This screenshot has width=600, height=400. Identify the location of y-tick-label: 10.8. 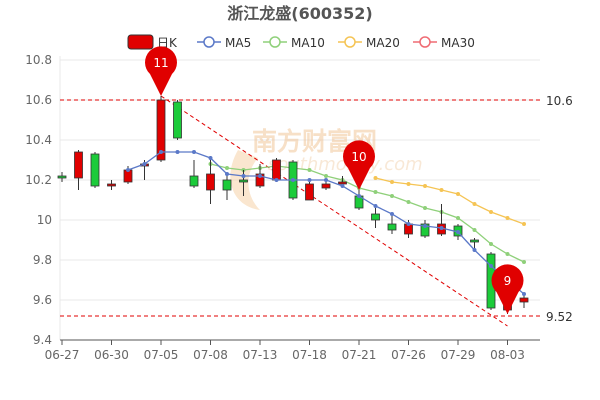
(38, 60).